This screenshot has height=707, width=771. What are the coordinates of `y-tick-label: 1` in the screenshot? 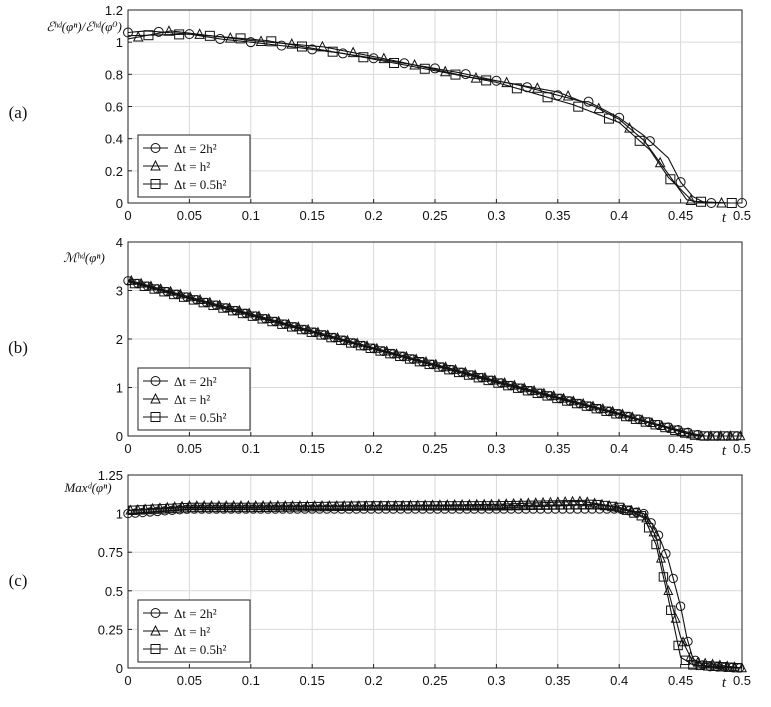 It's located at (119, 388).